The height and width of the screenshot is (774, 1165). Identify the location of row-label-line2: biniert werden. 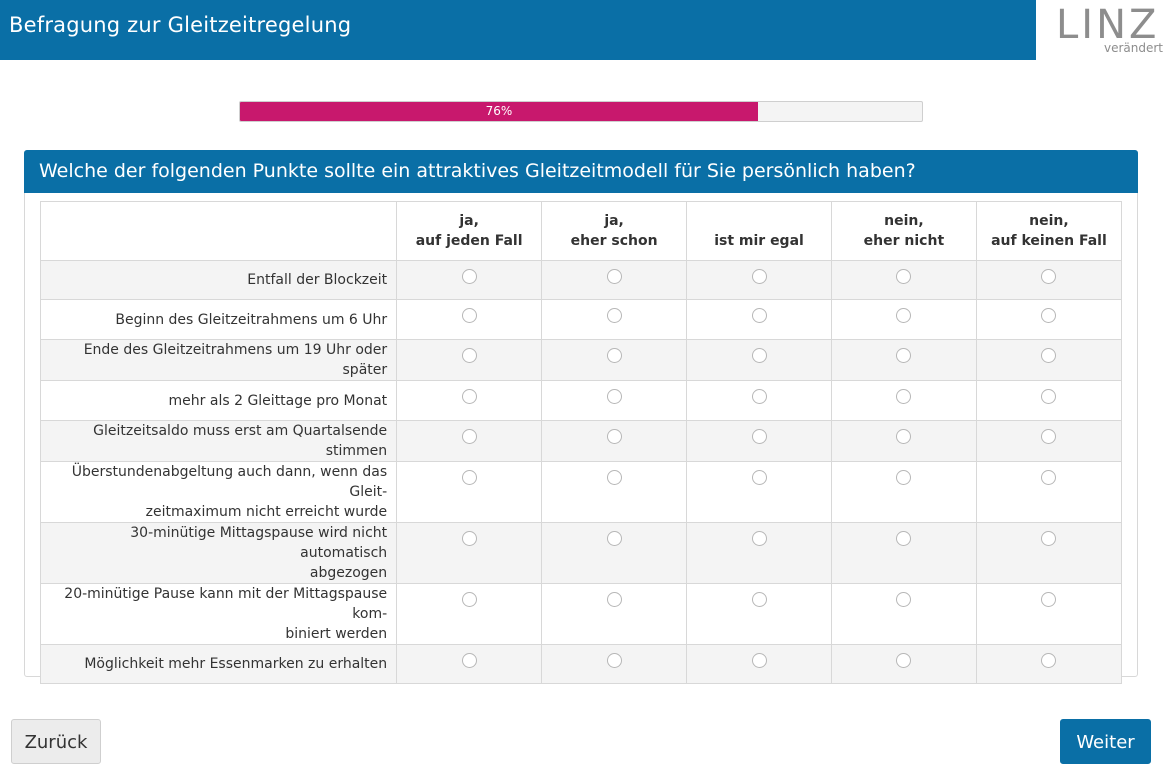
(336, 634).